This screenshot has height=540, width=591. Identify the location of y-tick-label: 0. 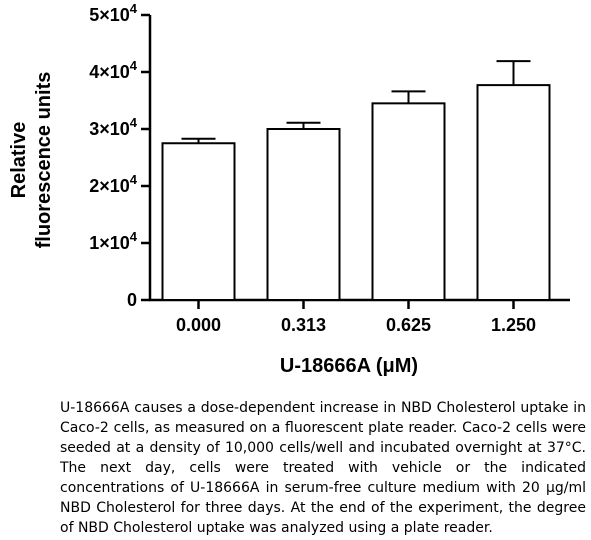
(132, 300).